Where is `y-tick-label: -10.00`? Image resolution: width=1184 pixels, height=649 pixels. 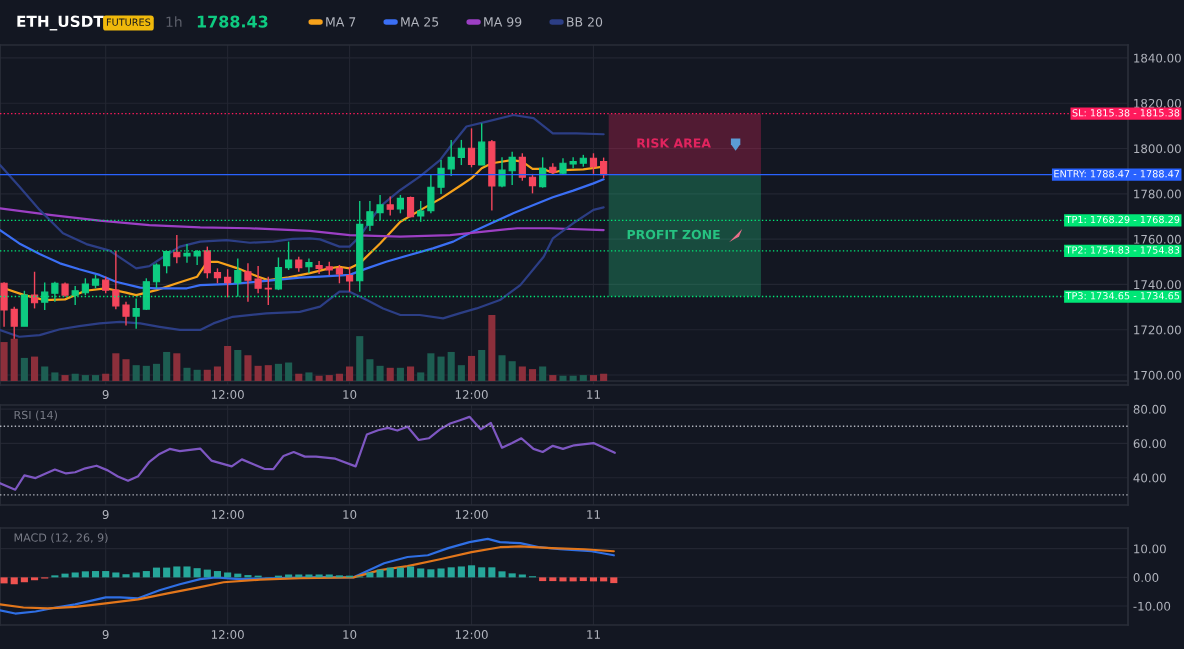
y-tick-label: -10.00 is located at coordinates (1152, 606).